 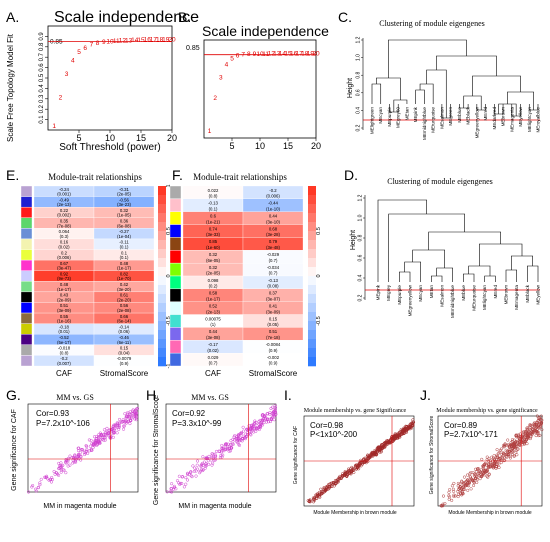 I want to click on panel-e-cell, so click(x=124, y=361).